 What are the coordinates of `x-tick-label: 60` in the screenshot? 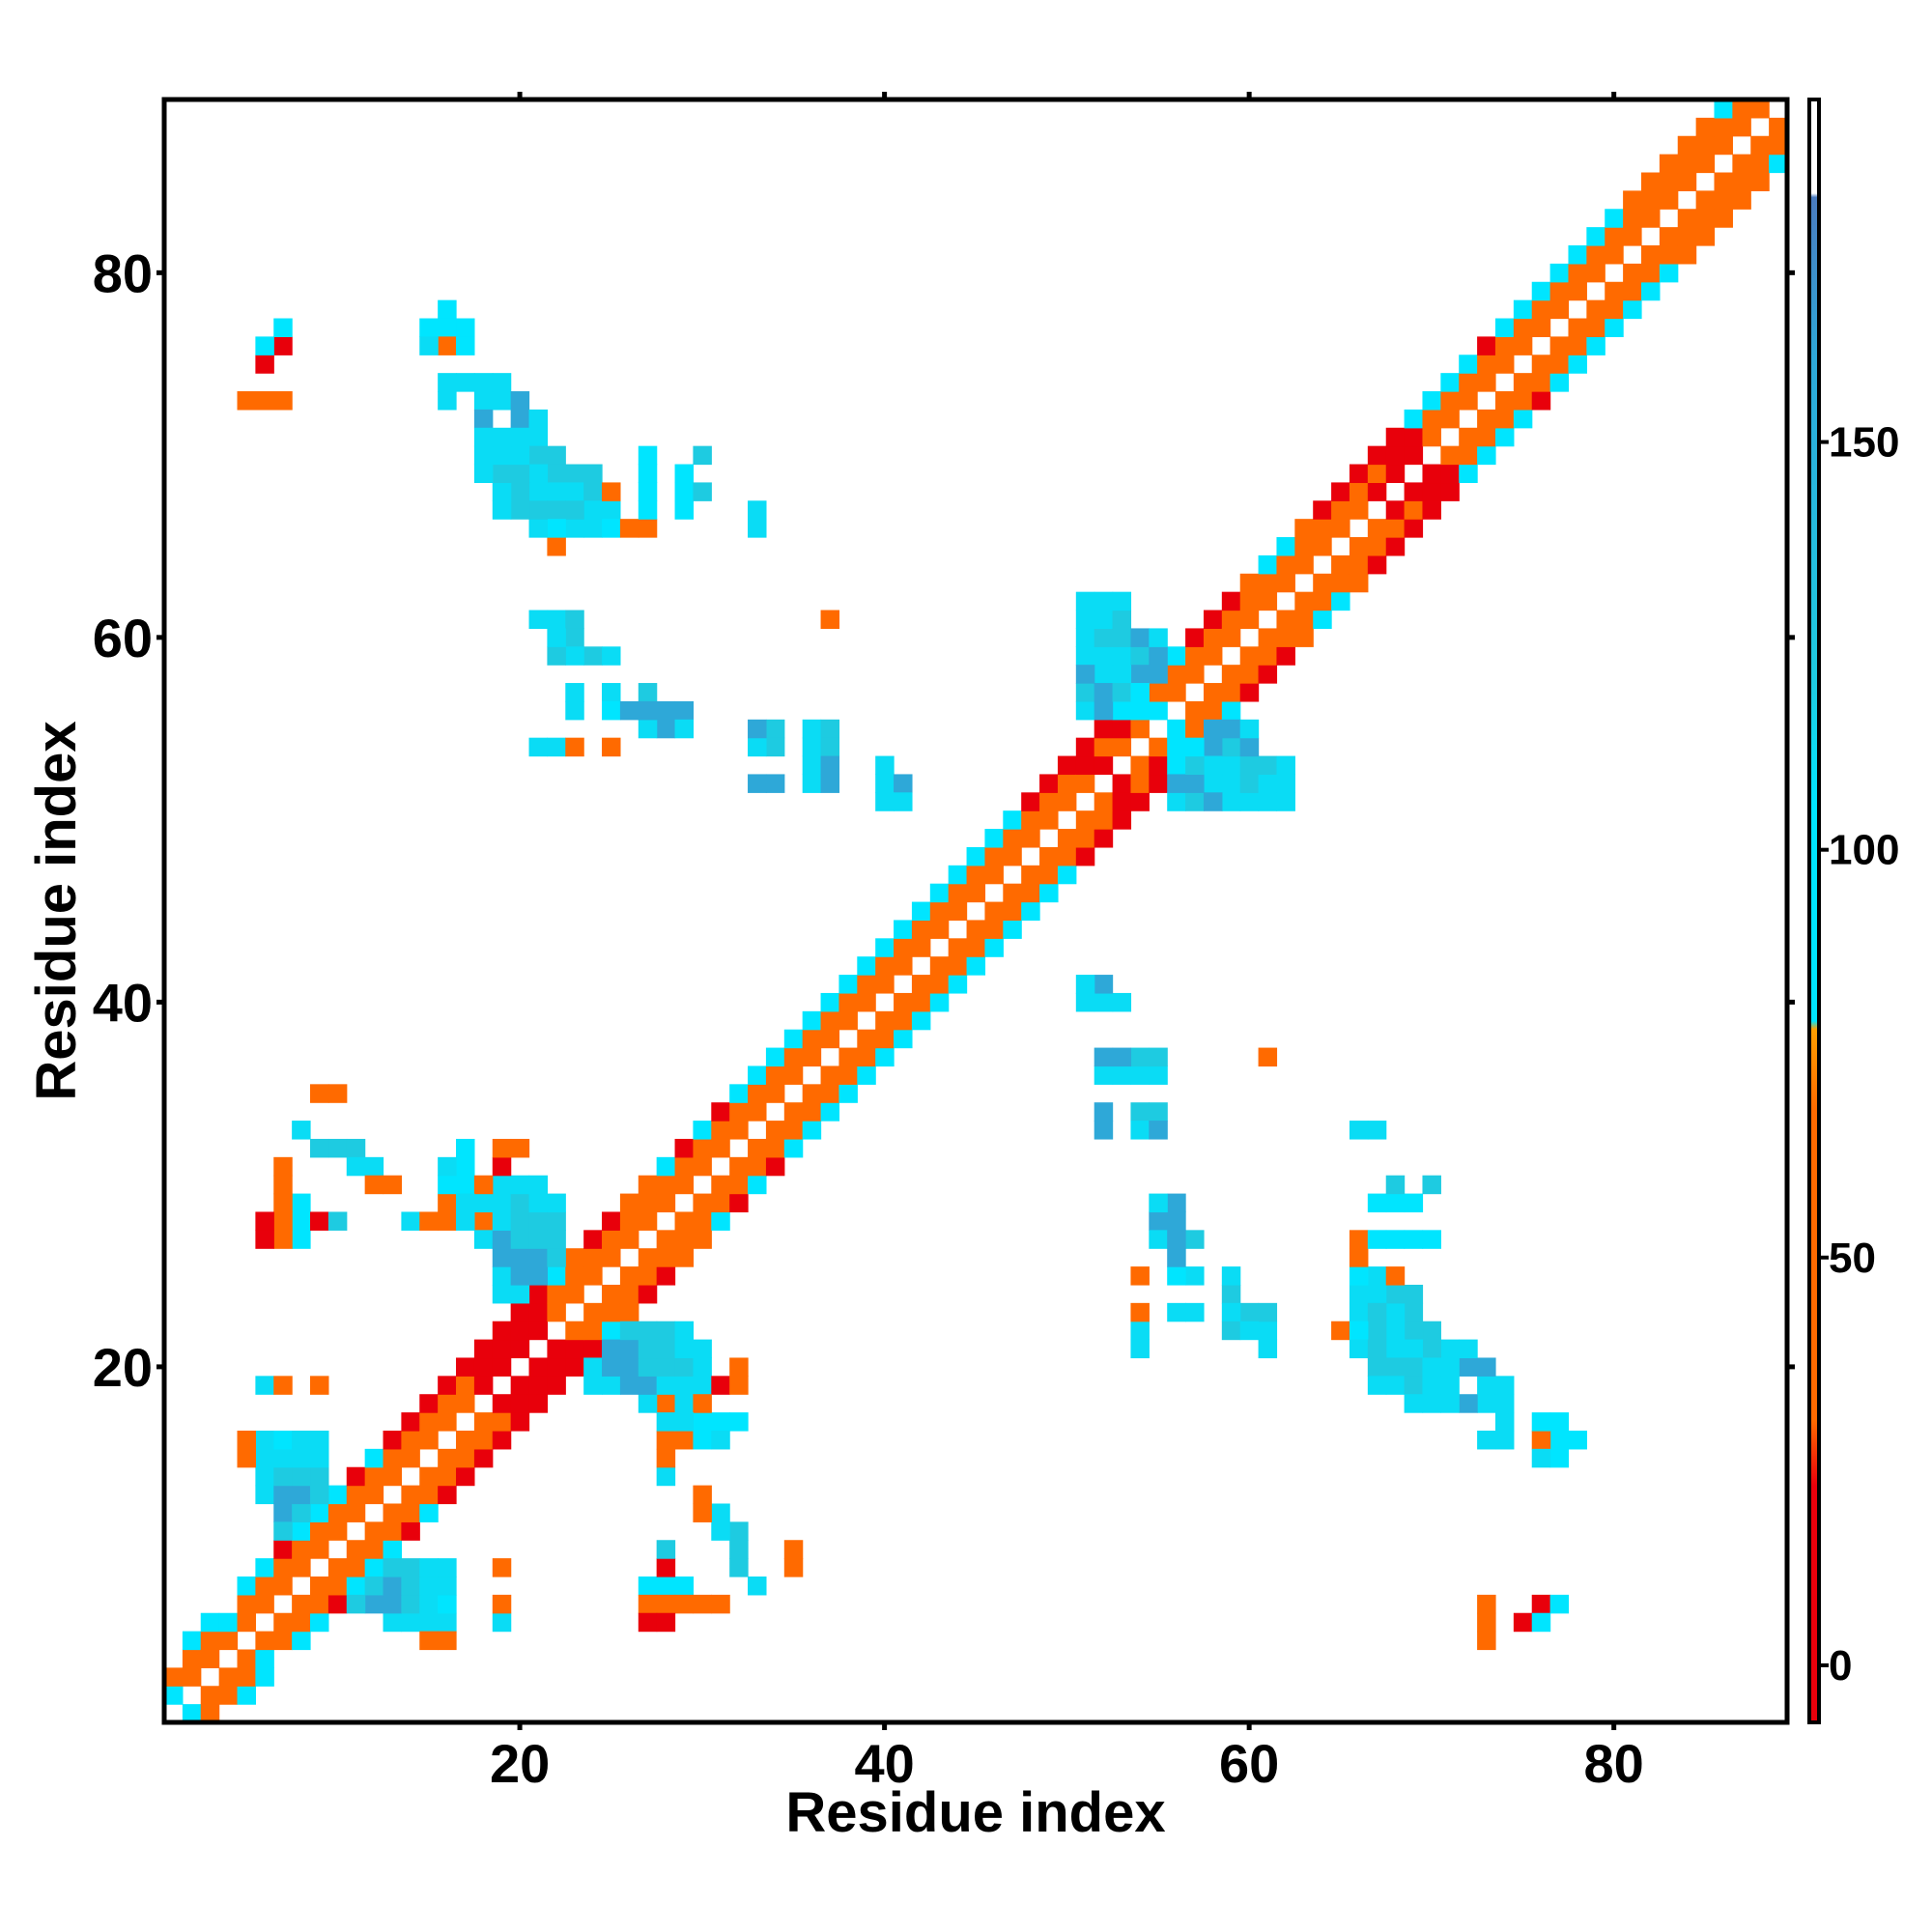 It's located at (1249, 1763).